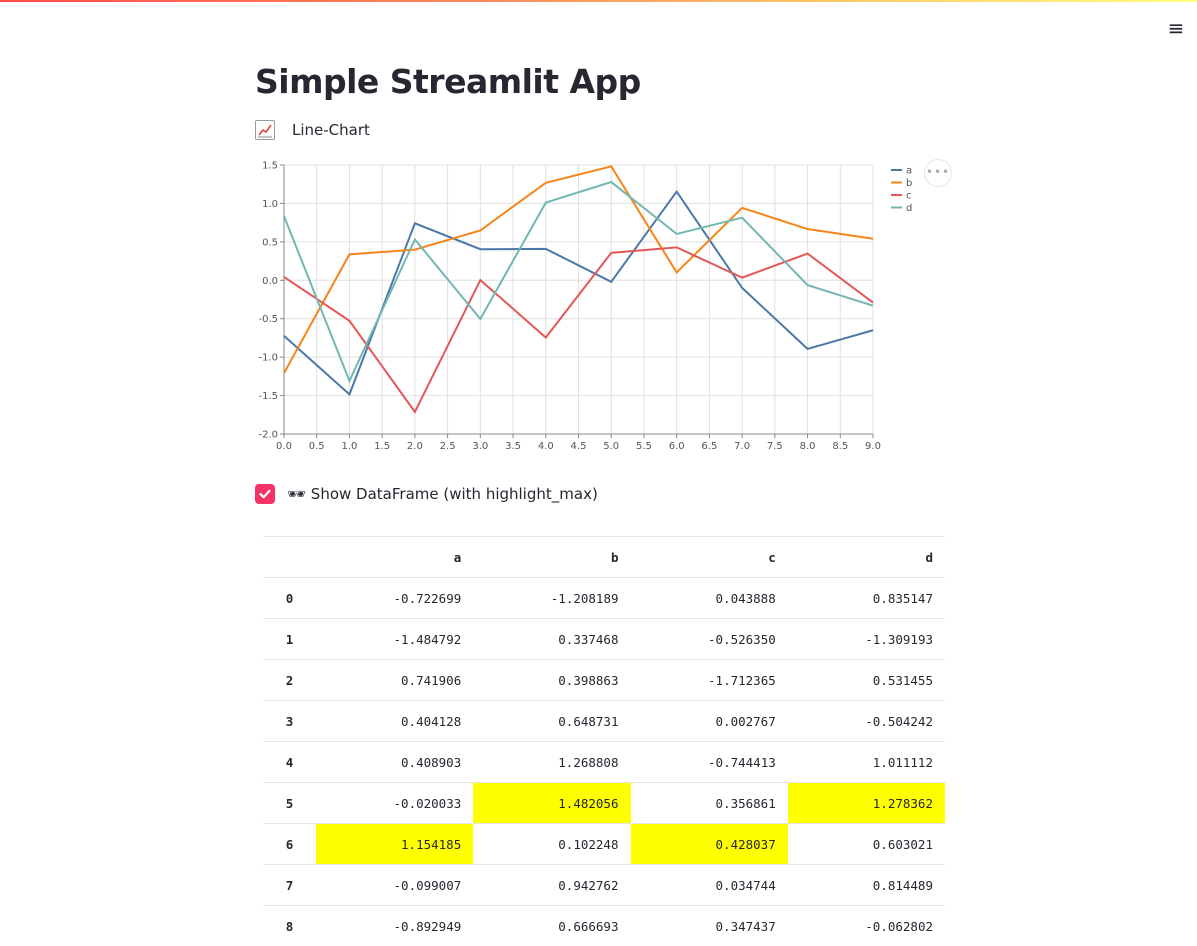 This screenshot has width=1197, height=946. Describe the element at coordinates (709, 844) in the screenshot. I see `table-cell: 0.428037` at that location.